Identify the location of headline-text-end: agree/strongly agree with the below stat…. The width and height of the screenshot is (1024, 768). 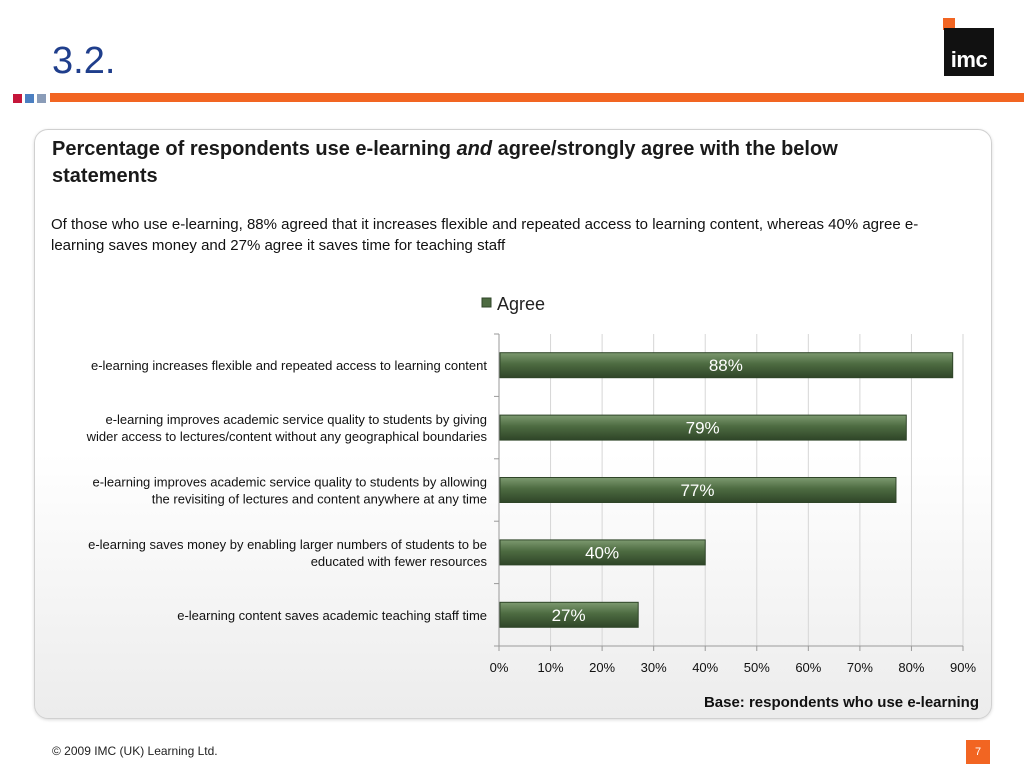
(445, 162).